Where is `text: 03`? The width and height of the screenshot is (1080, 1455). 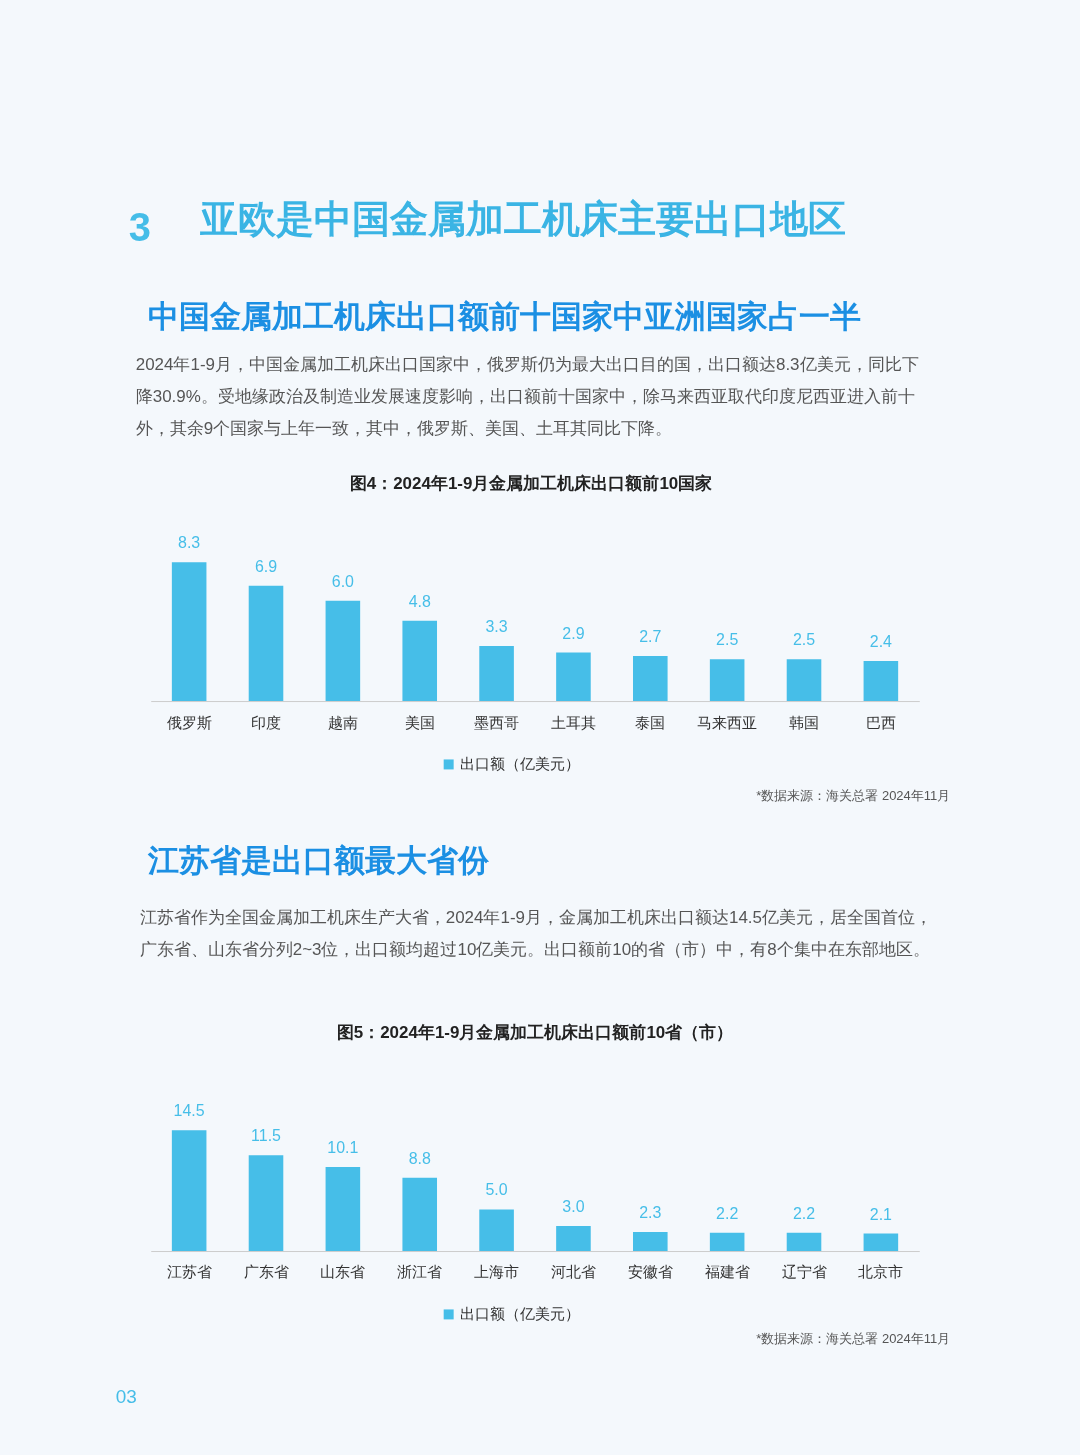
text: 03 is located at coordinates (126, 1396).